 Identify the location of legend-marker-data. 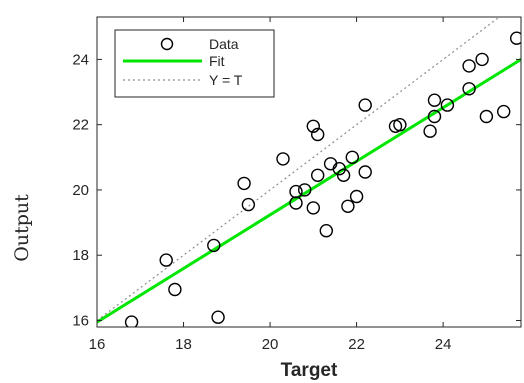
(167, 44).